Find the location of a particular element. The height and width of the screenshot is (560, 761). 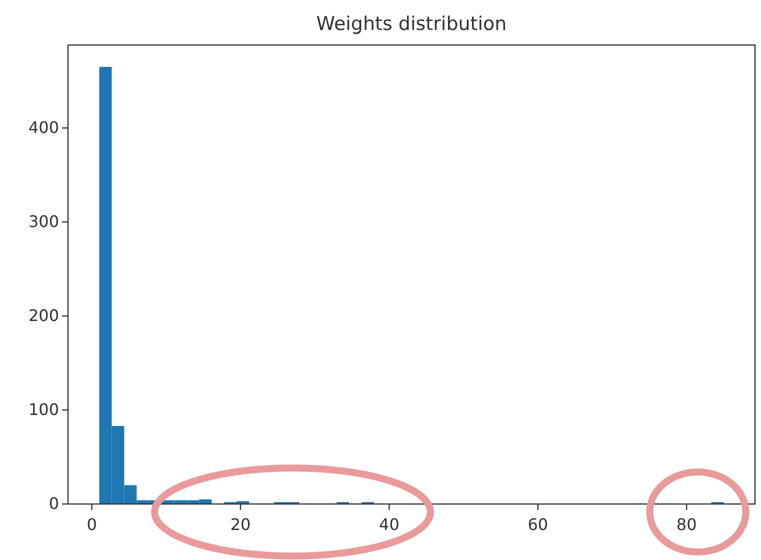

x-tick-label: 20 is located at coordinates (240, 524).